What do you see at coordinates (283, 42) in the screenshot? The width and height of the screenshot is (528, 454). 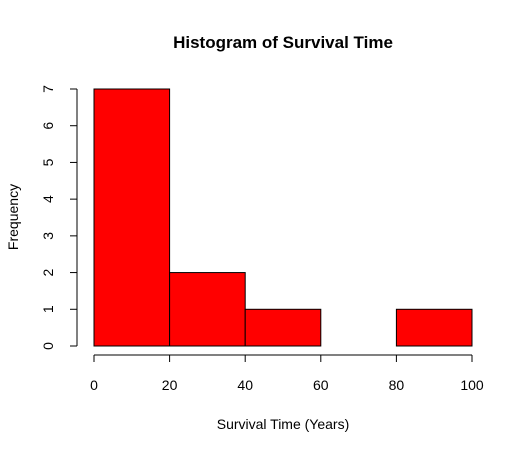 I see `chart-title: Histogram of Survival Time` at bounding box center [283, 42].